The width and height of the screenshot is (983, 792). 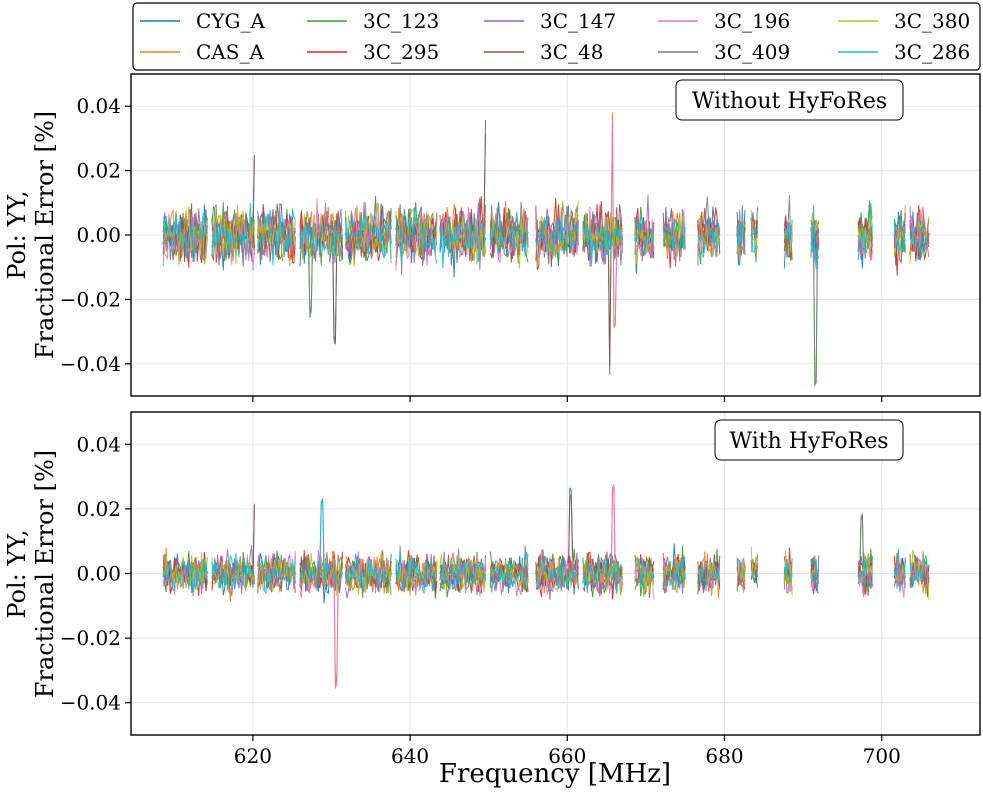 What do you see at coordinates (567, 399) in the screenshot?
I see `xticks-top` at bounding box center [567, 399].